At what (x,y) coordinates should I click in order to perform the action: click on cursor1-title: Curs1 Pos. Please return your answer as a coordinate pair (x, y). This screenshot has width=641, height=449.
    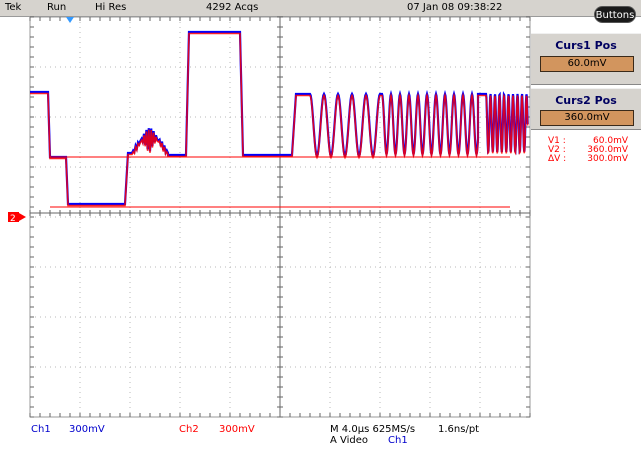
    Looking at the image, I should click on (586, 45).